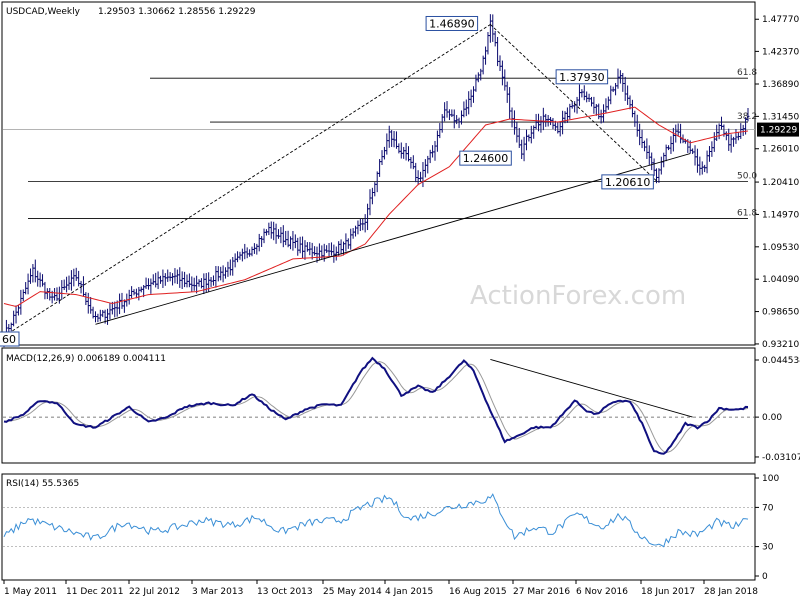 This screenshot has height=600, width=800. Describe the element at coordinates (780, 248) in the screenshot. I see `price-tick-label: 1.09530` at that location.